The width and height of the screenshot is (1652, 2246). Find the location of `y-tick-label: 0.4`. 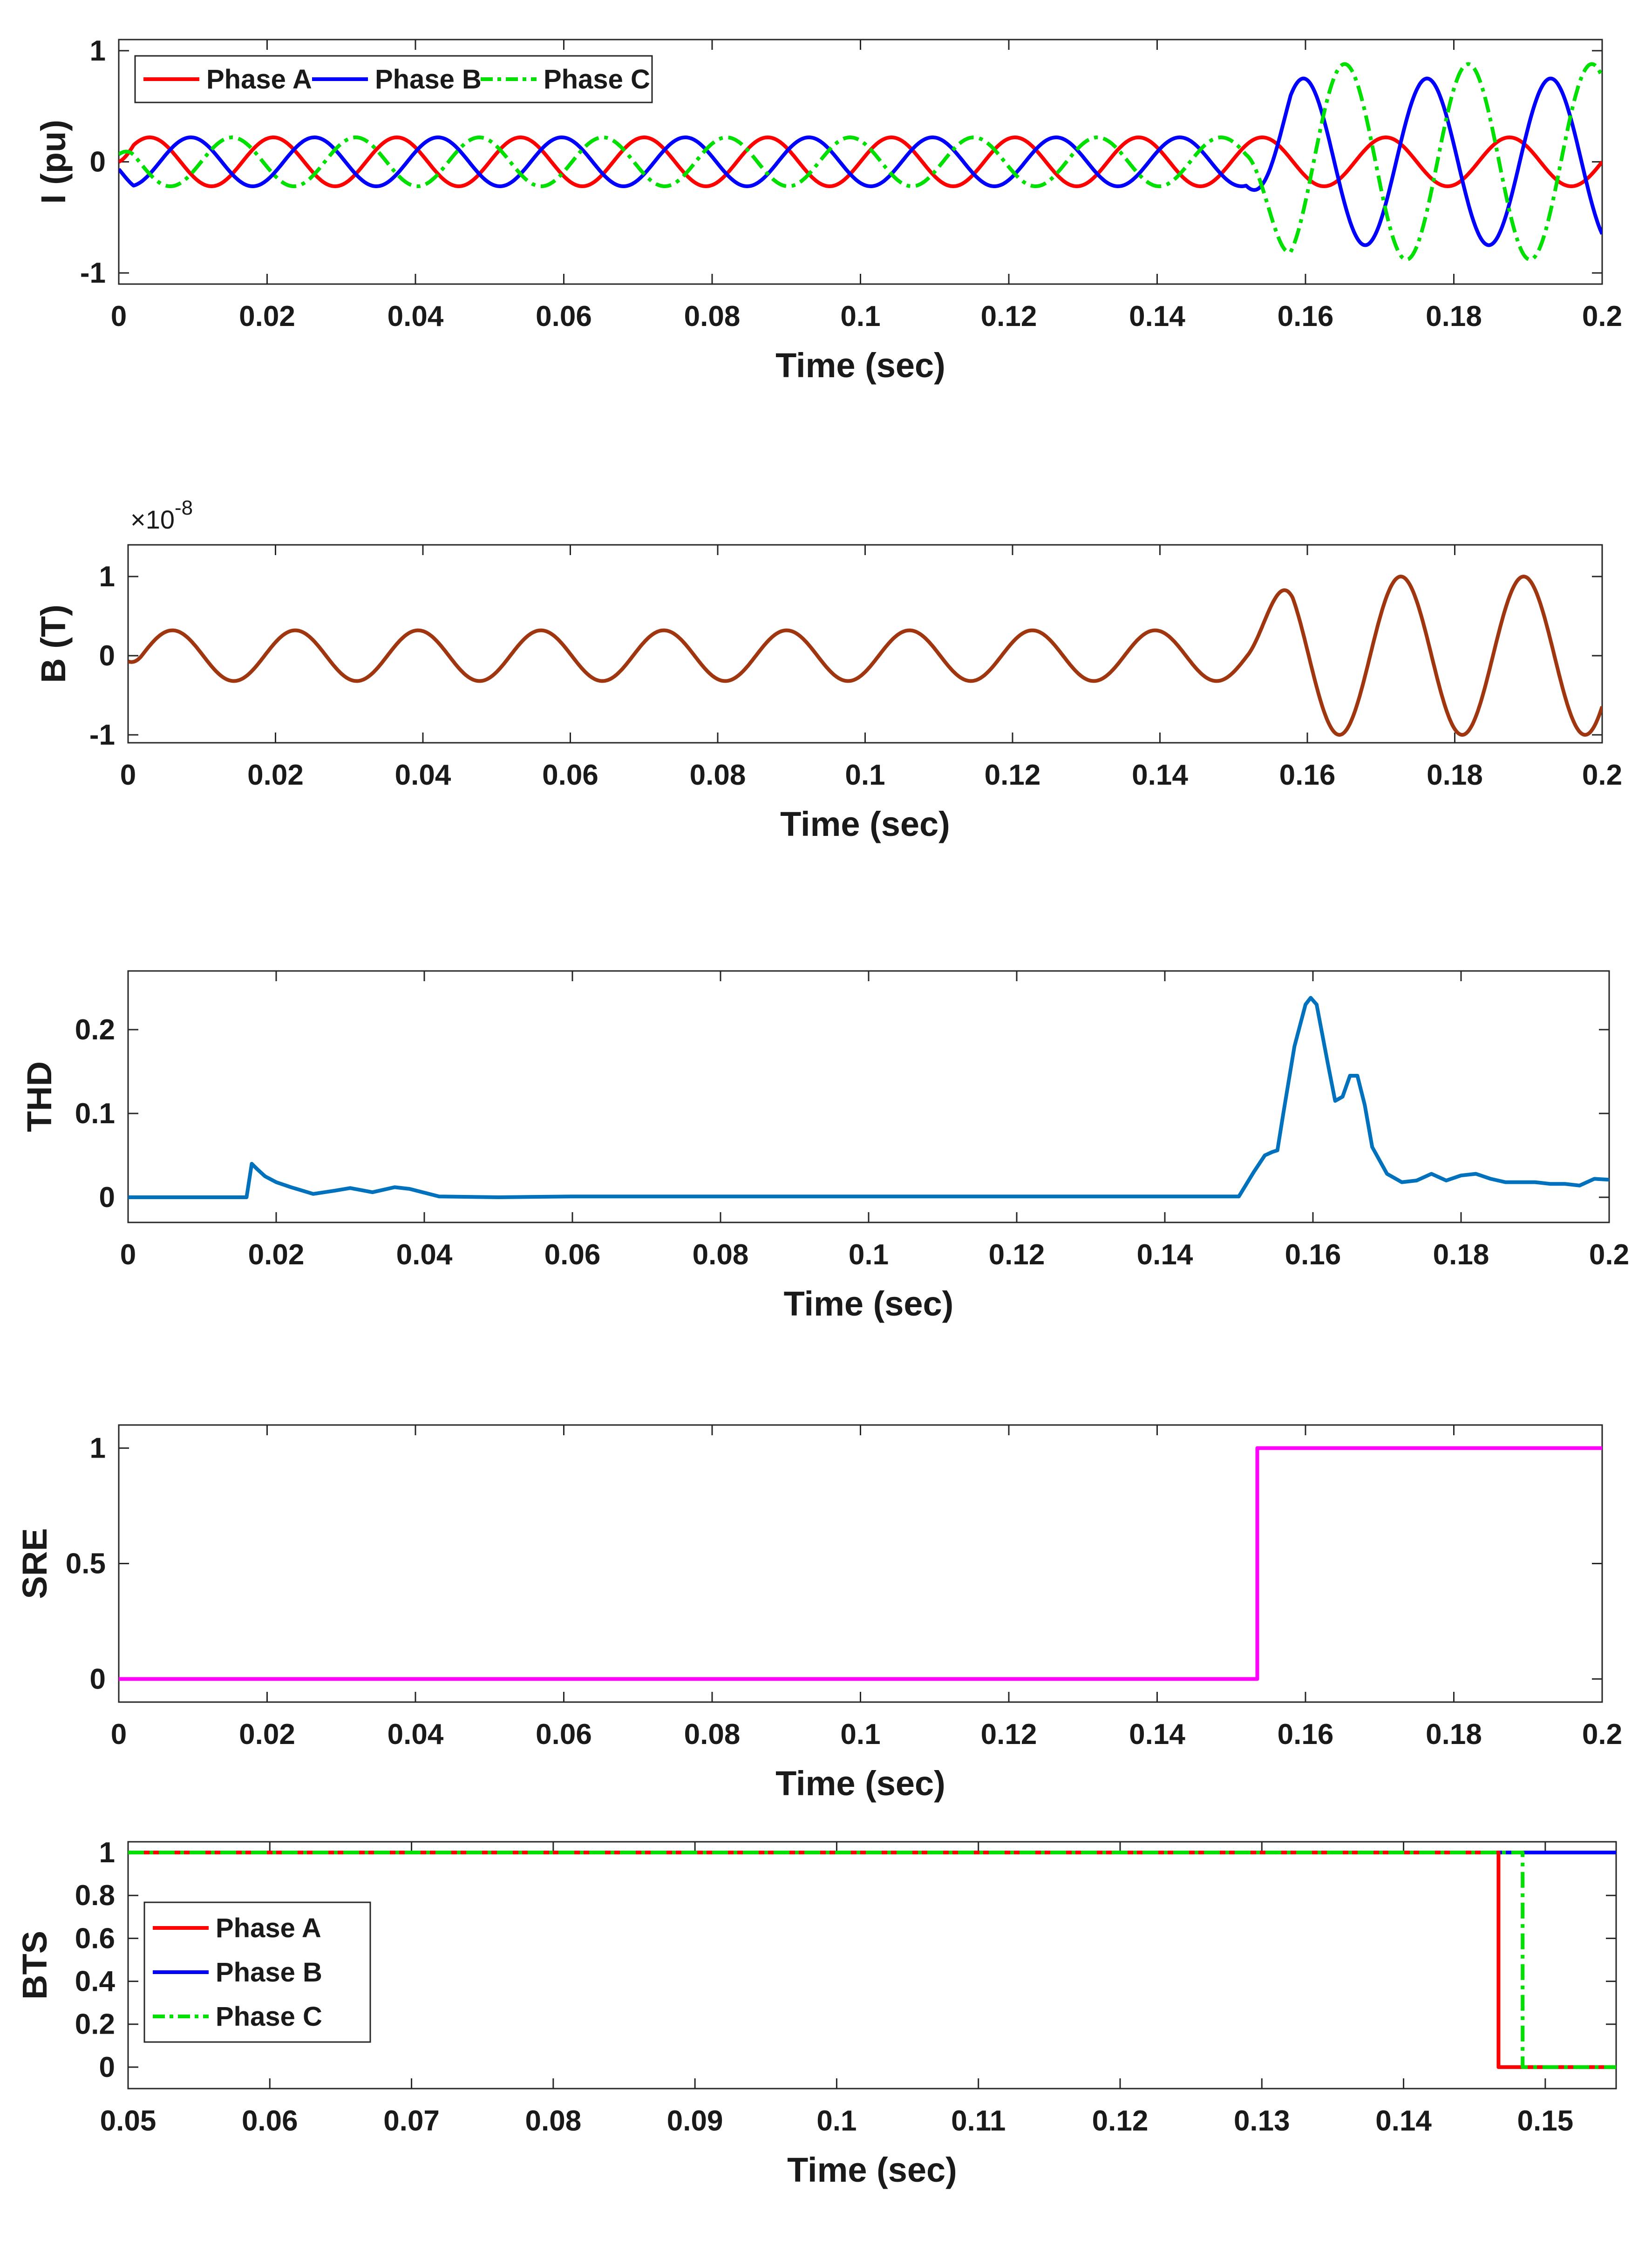

y-tick-label: 0.4 is located at coordinates (96, 1982).